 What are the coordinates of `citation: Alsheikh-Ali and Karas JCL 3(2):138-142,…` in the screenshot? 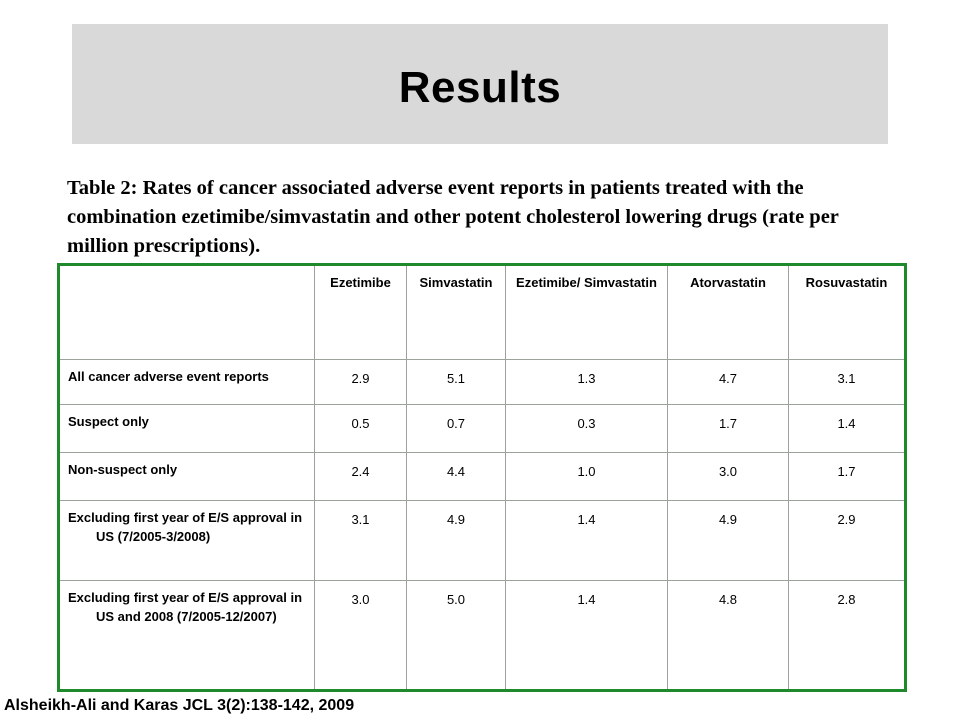 It's located at (179, 705).